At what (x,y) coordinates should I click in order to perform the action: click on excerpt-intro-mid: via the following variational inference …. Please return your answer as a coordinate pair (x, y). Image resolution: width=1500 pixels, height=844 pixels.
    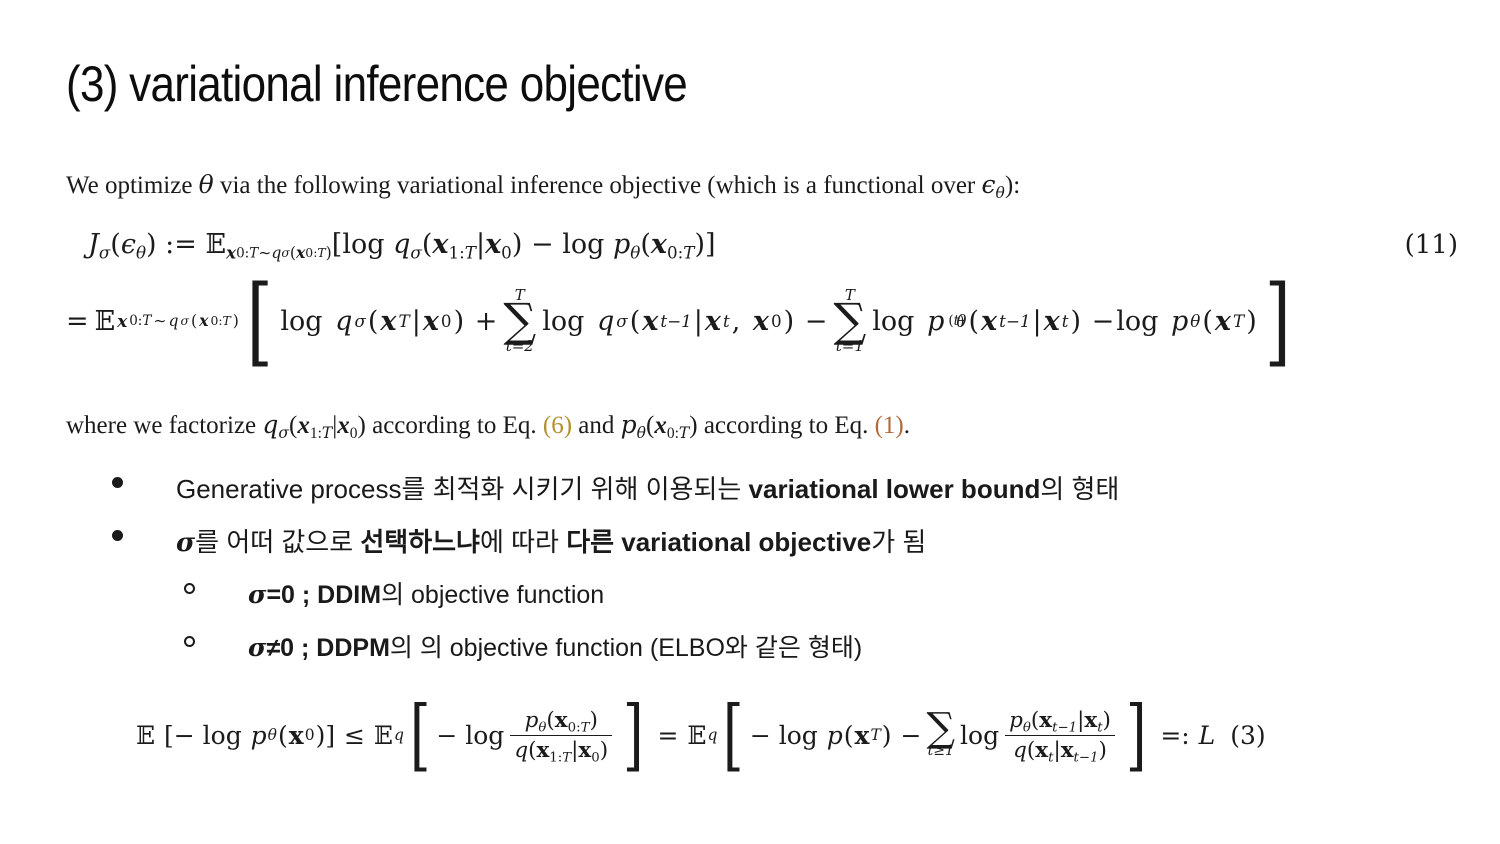
    Looking at the image, I should click on (597, 185).